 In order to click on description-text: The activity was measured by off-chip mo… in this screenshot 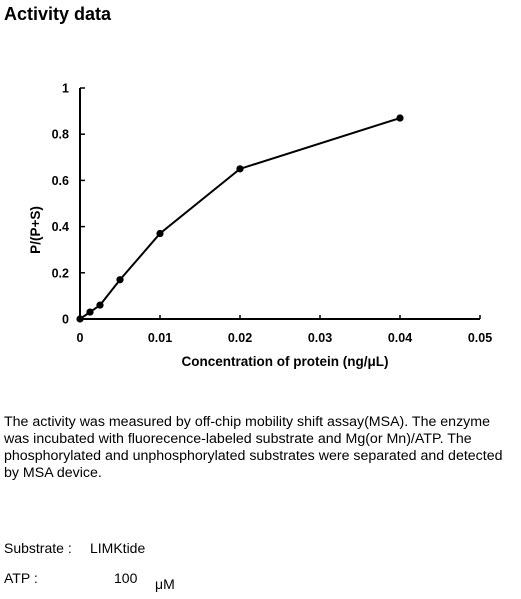, I will do `click(253, 447)`.